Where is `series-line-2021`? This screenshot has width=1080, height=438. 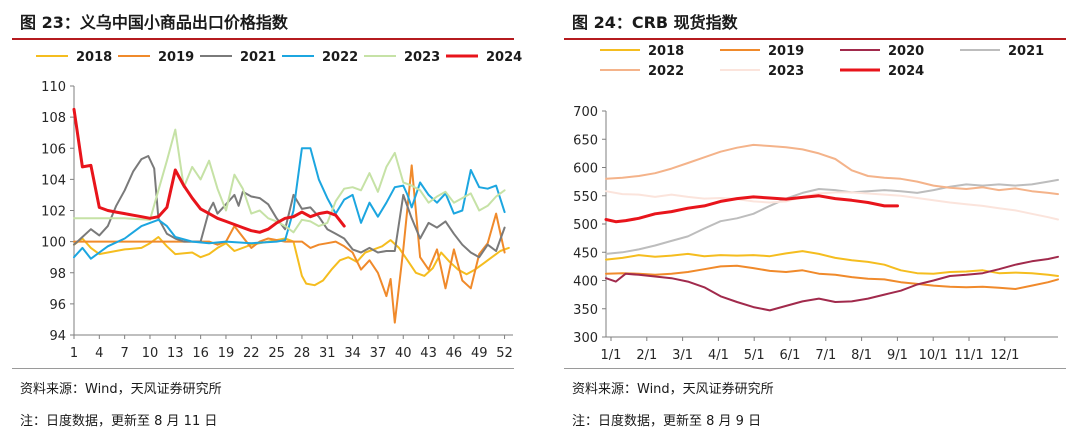
series-line-2021 is located at coordinates (832, 216).